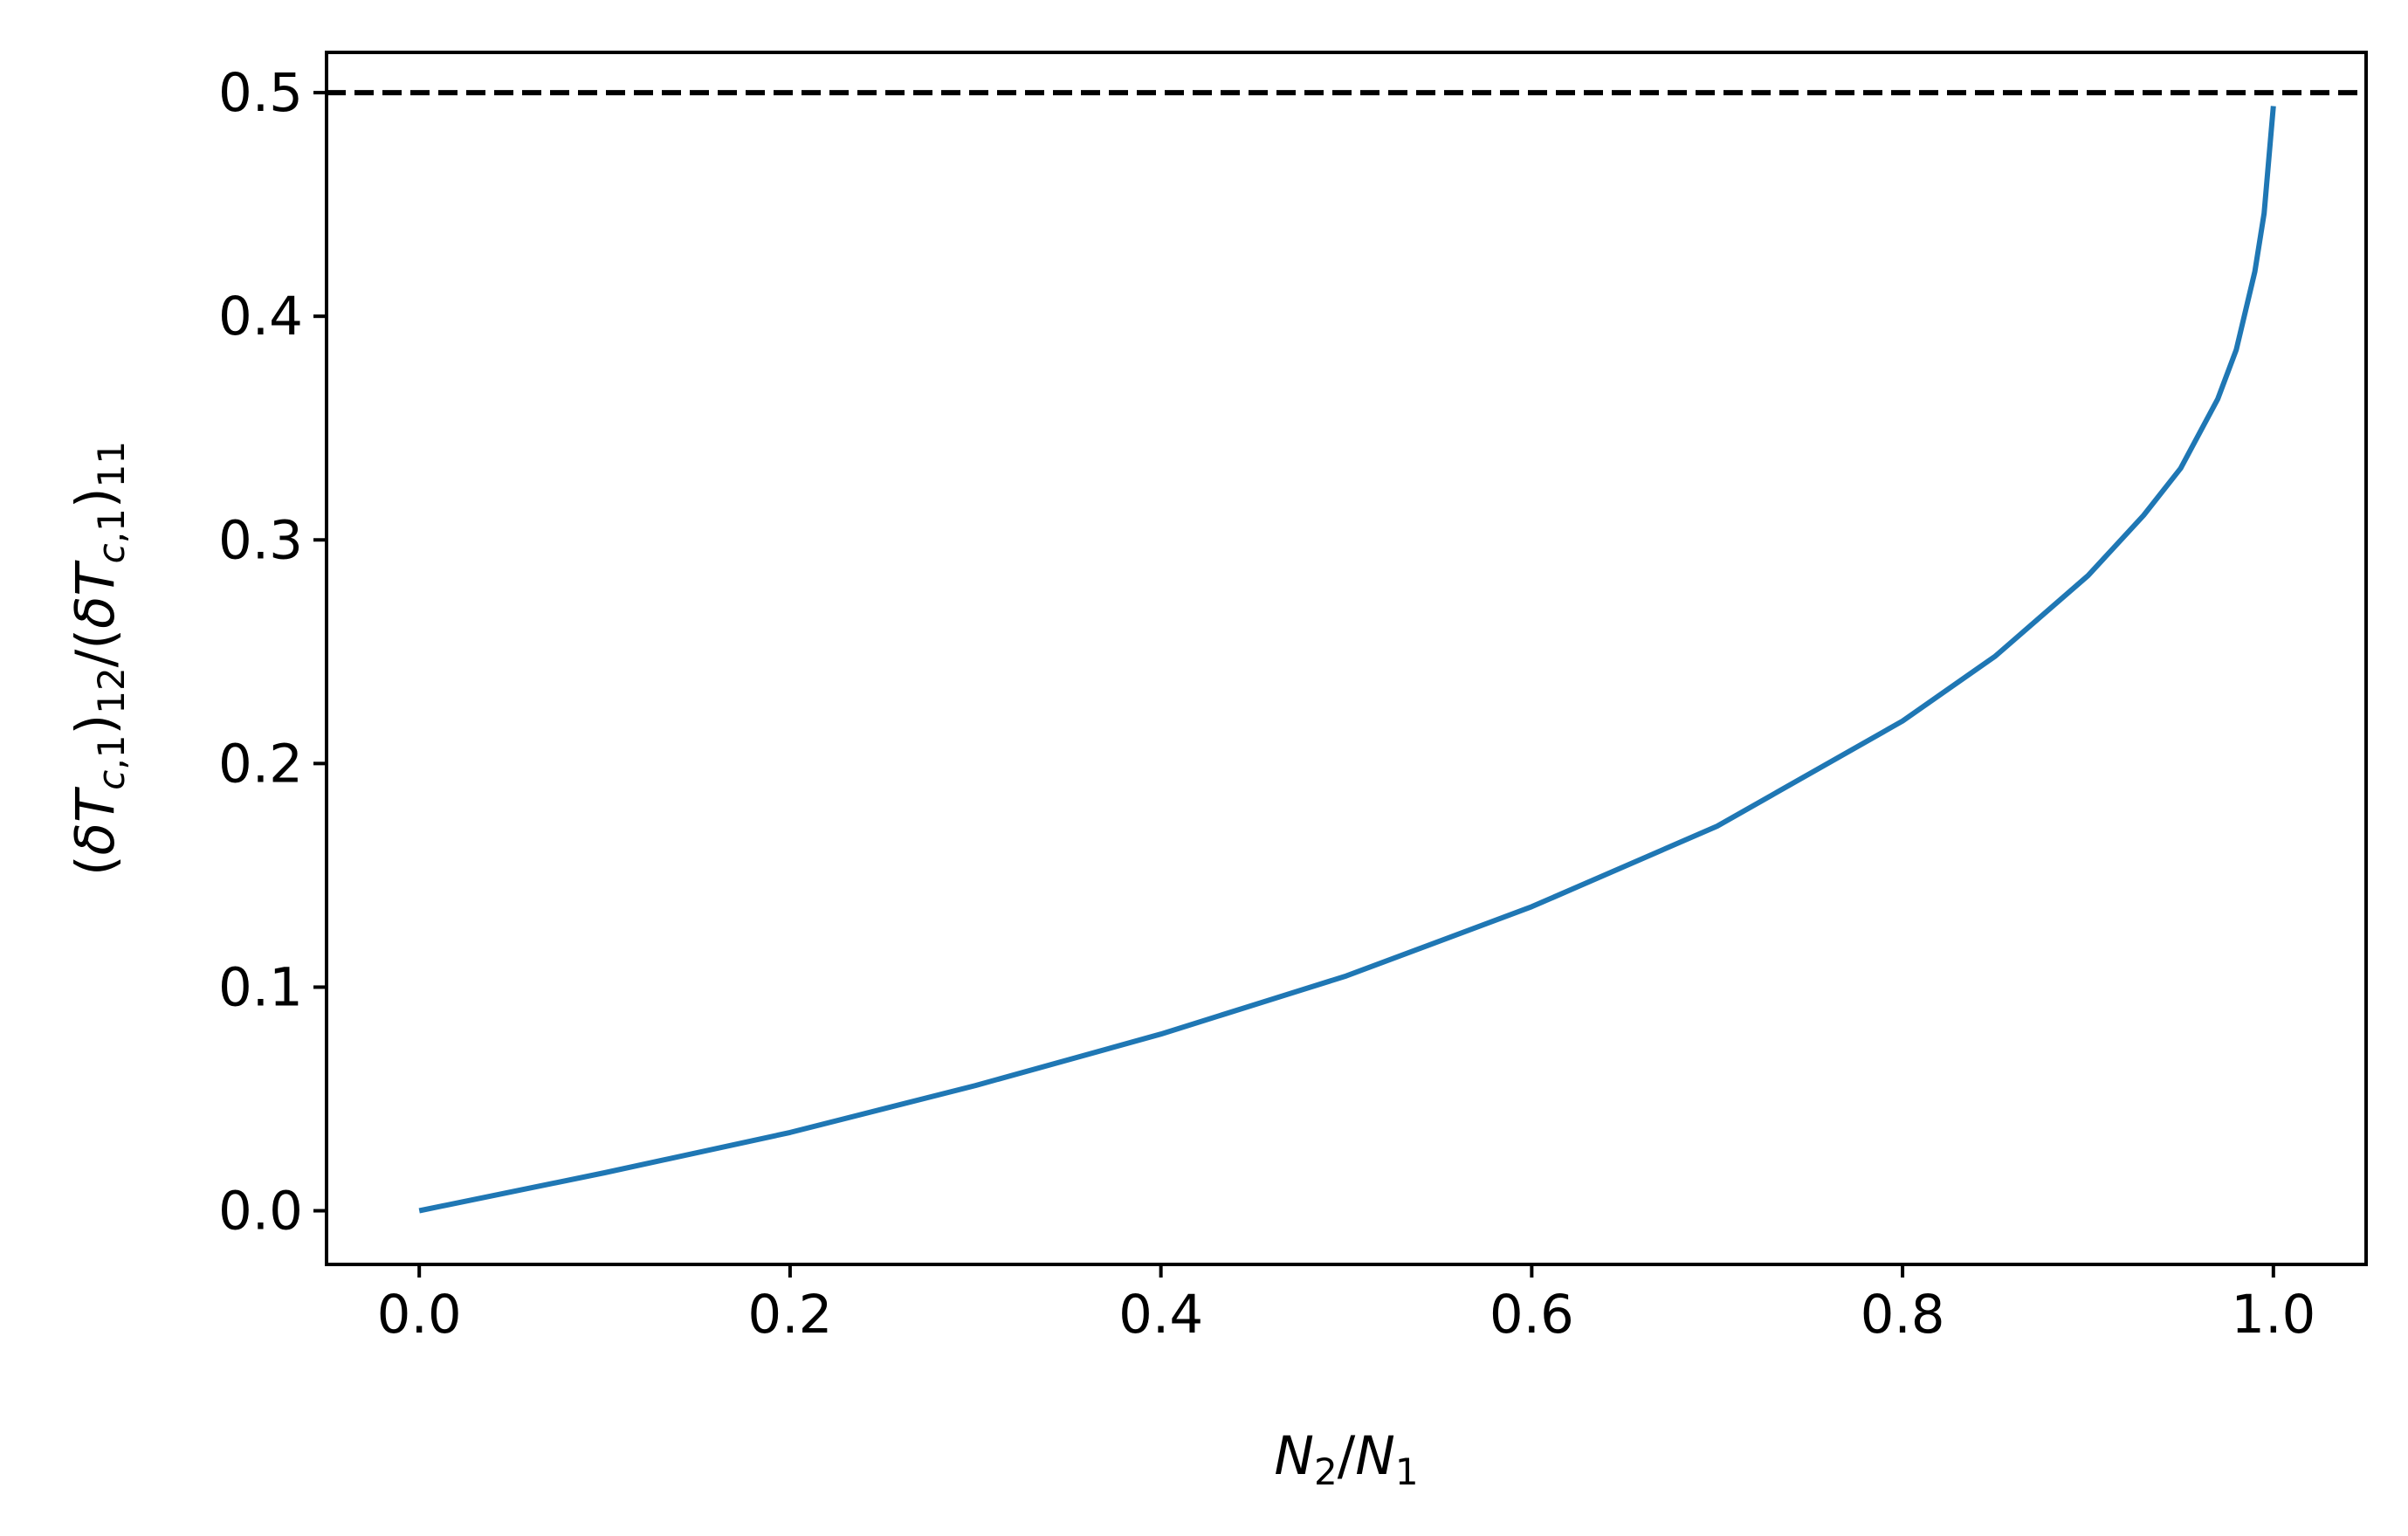  What do you see at coordinates (260, 317) in the screenshot?
I see `y-tick-label: 0.4` at bounding box center [260, 317].